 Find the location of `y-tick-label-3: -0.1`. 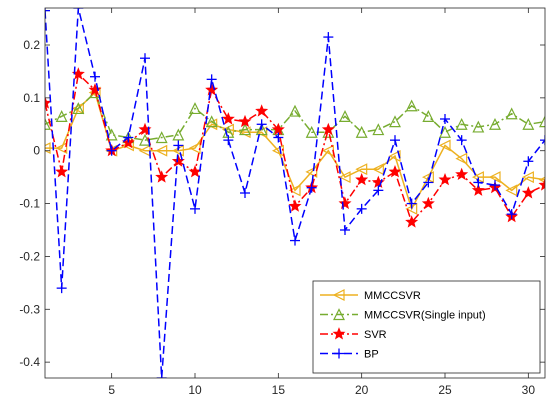

y-tick-label-3: -0.1 is located at coordinates (29, 204).